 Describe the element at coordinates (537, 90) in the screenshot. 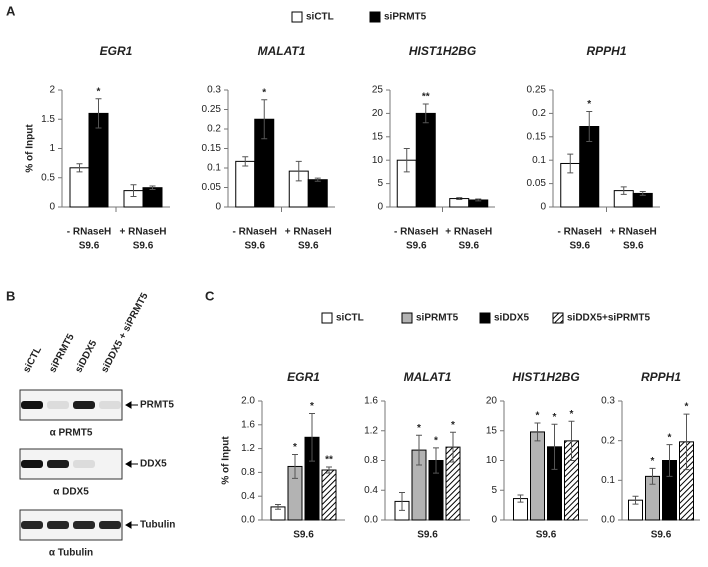

I see `y-tick-label: 0.25` at that location.